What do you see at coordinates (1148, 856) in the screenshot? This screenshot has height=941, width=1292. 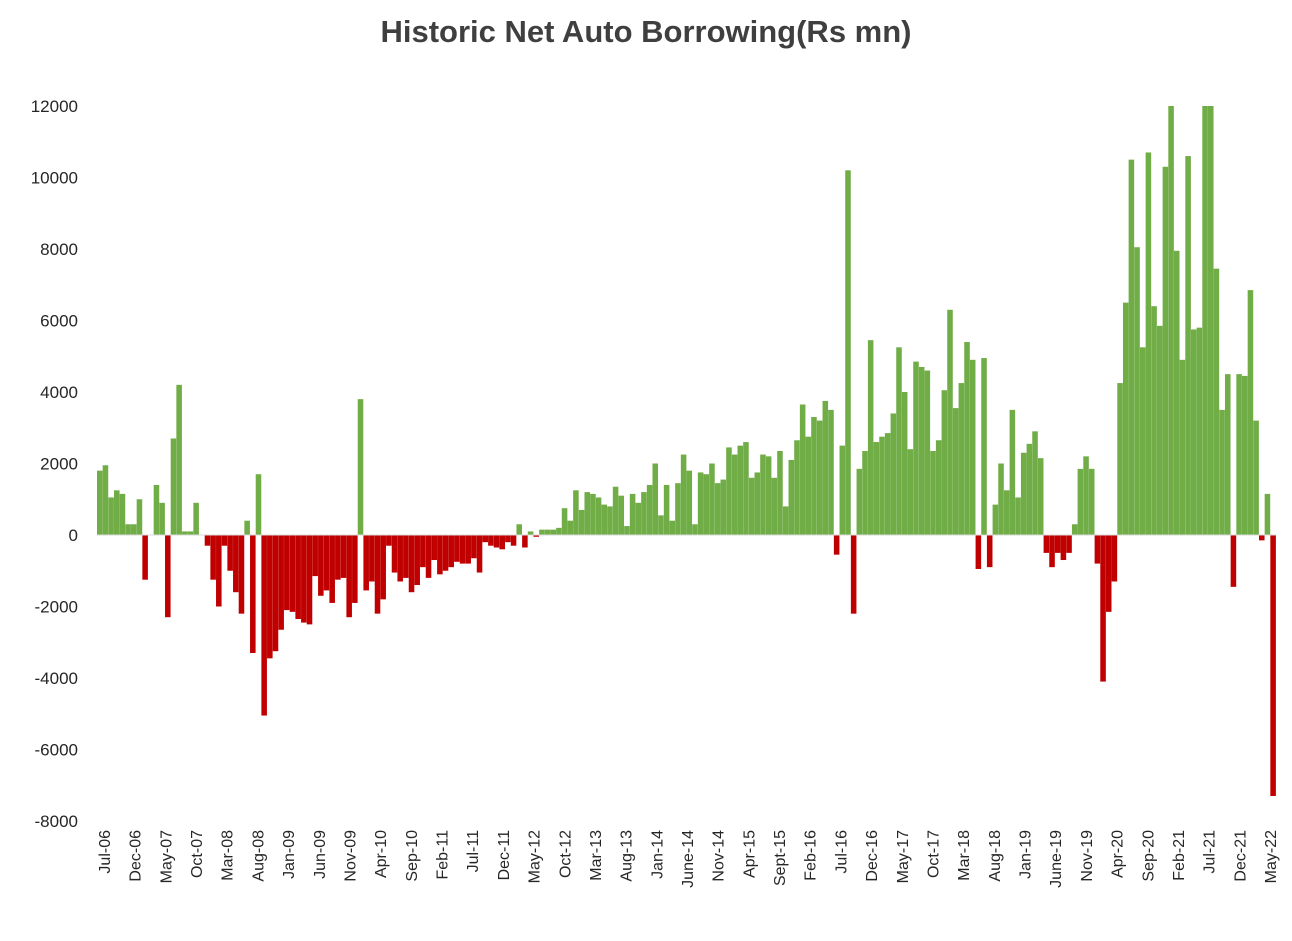 I see `x-tick-label: Sep-20` at bounding box center [1148, 856].